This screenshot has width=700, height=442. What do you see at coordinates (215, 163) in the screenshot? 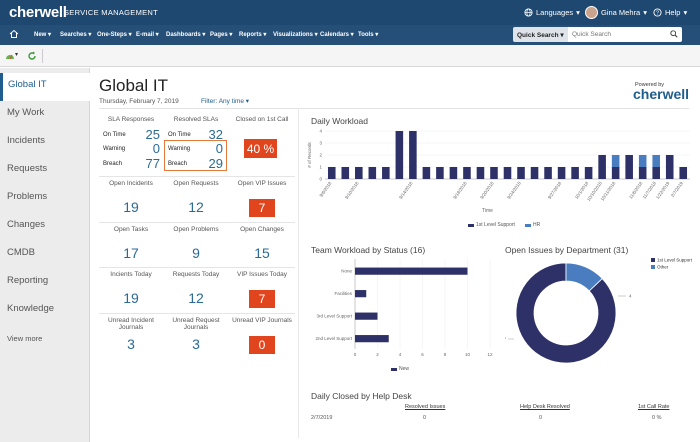
I see `resolved-breach-value: 29` at bounding box center [215, 163].